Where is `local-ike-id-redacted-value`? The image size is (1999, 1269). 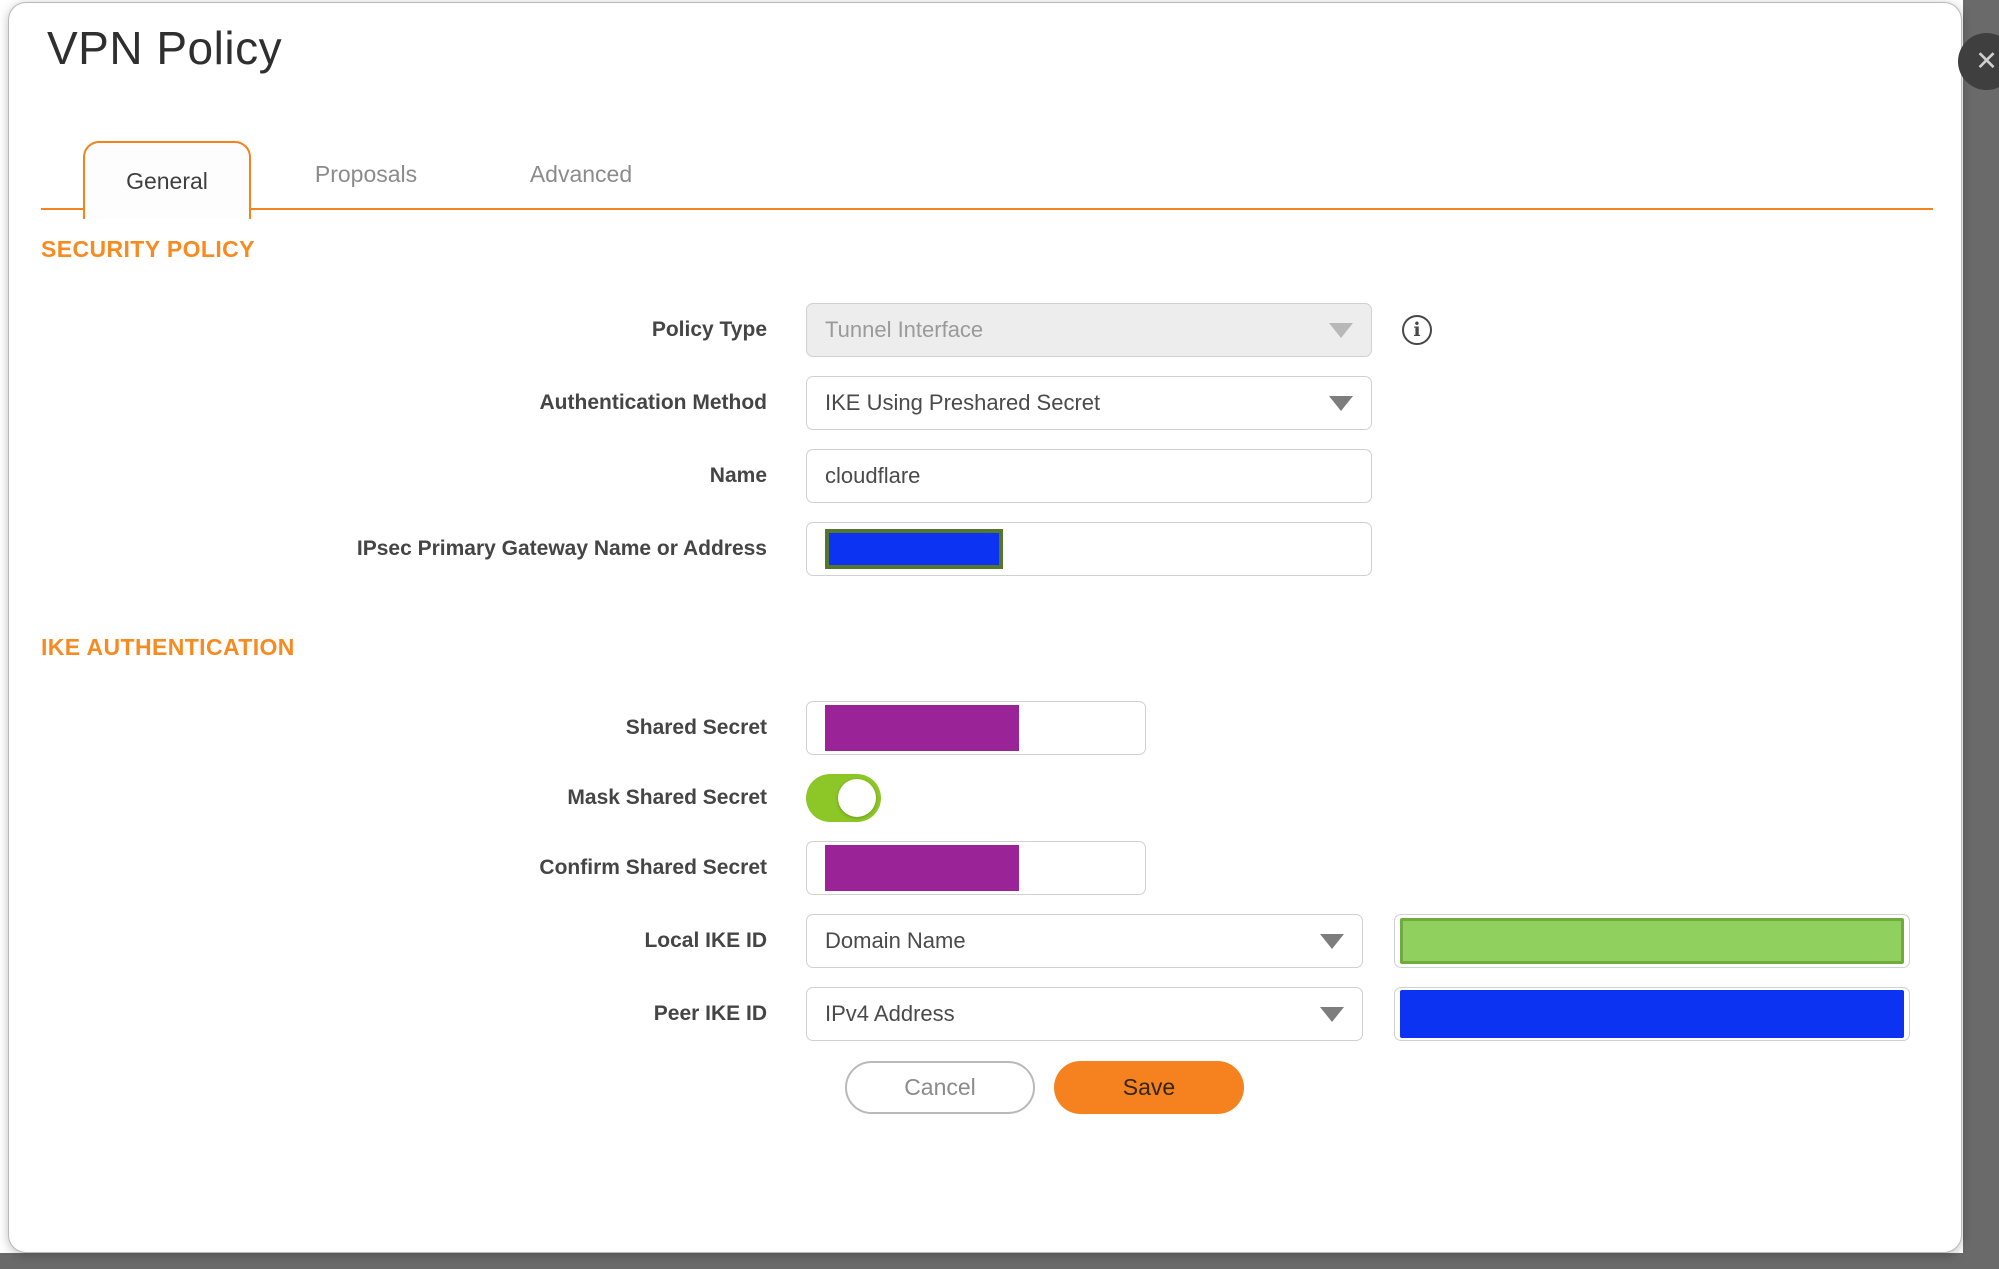
local-ike-id-redacted-value is located at coordinates (1652, 941).